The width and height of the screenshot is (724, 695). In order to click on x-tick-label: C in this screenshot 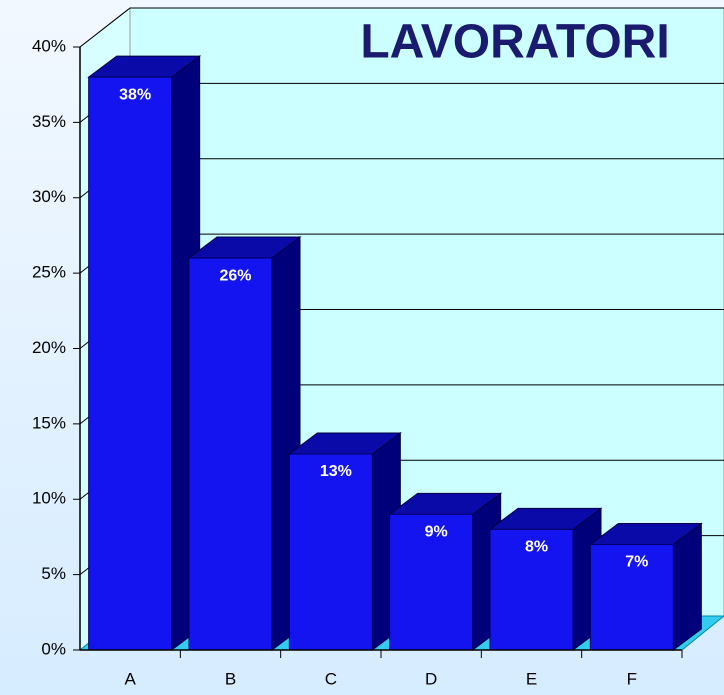, I will do `click(331, 678)`.